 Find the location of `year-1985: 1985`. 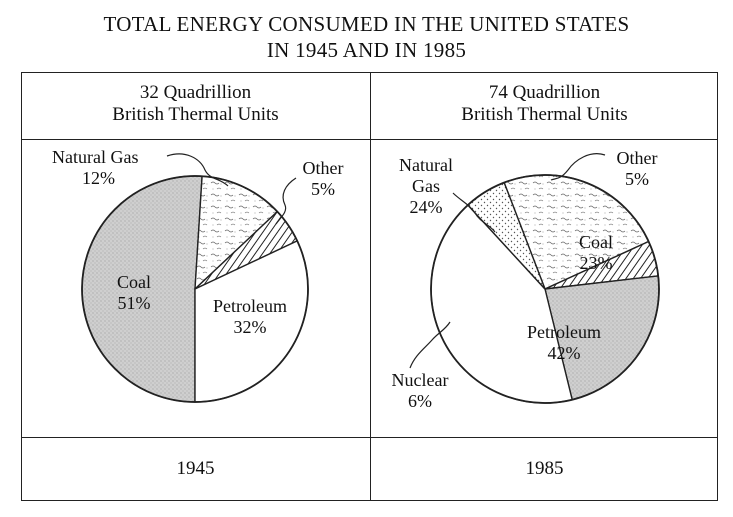

year-1985: 1985 is located at coordinates (544, 468).